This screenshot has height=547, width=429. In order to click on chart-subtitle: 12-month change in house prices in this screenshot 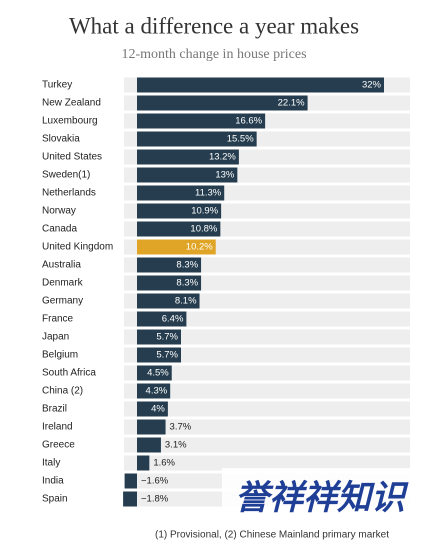, I will do `click(213, 54)`.